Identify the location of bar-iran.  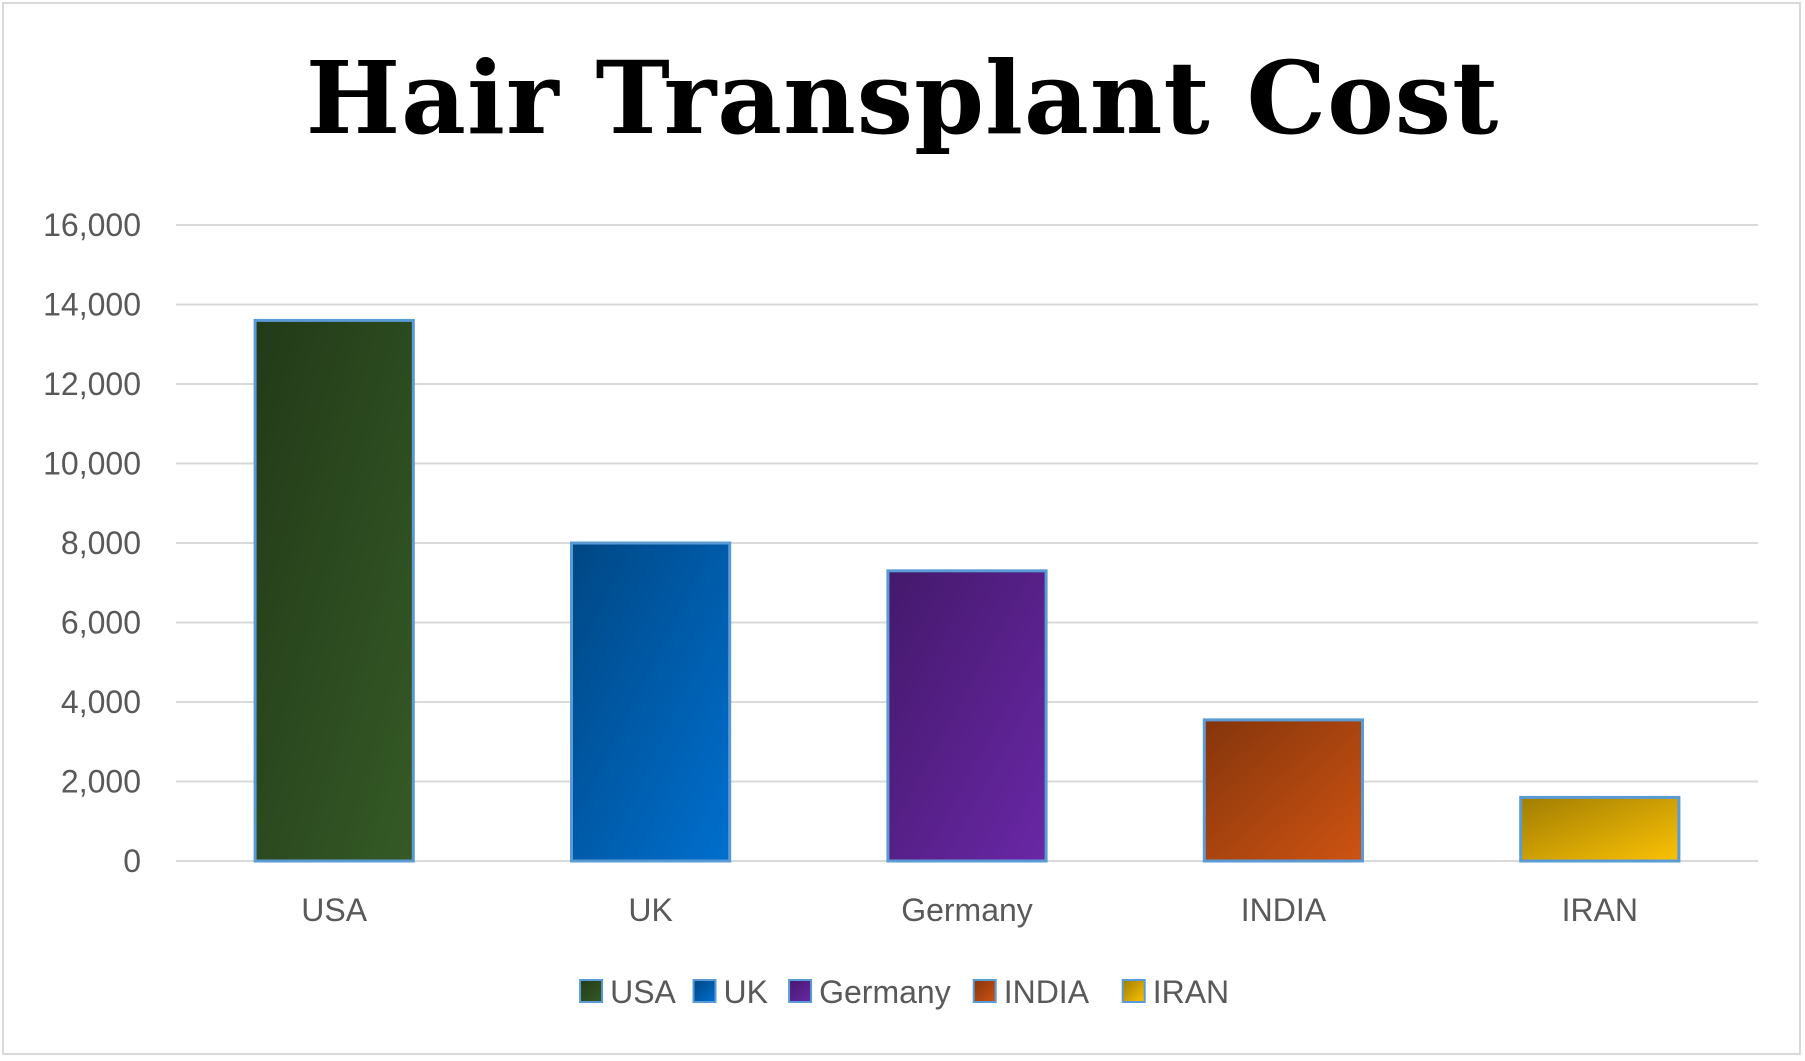
(1600, 829).